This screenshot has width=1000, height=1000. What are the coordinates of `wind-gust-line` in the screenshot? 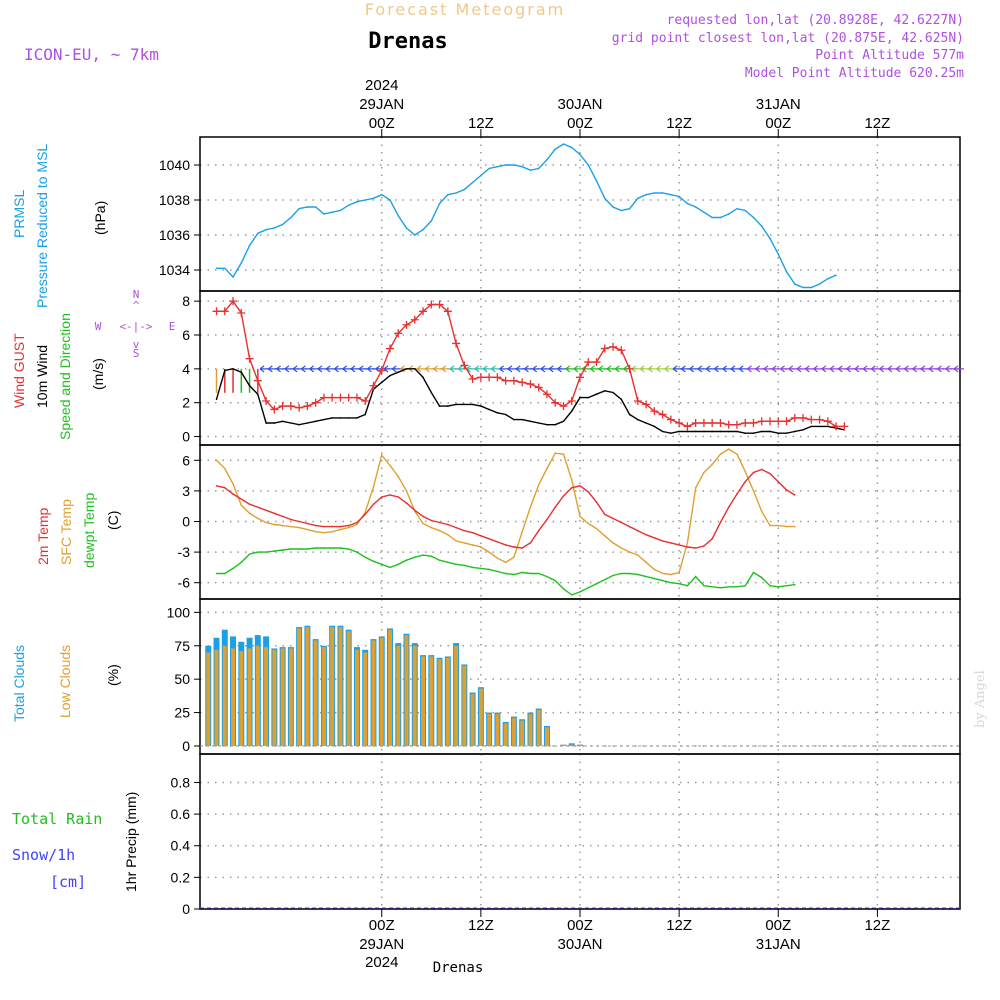 It's located at (530, 364).